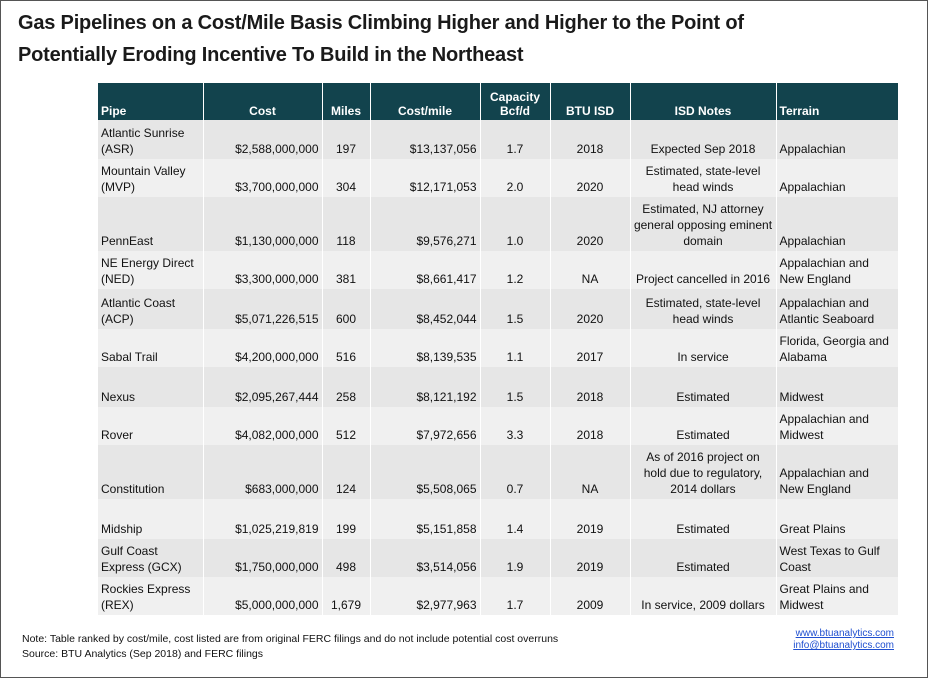 This screenshot has height=678, width=928. I want to click on table-cell: 304, so click(346, 178).